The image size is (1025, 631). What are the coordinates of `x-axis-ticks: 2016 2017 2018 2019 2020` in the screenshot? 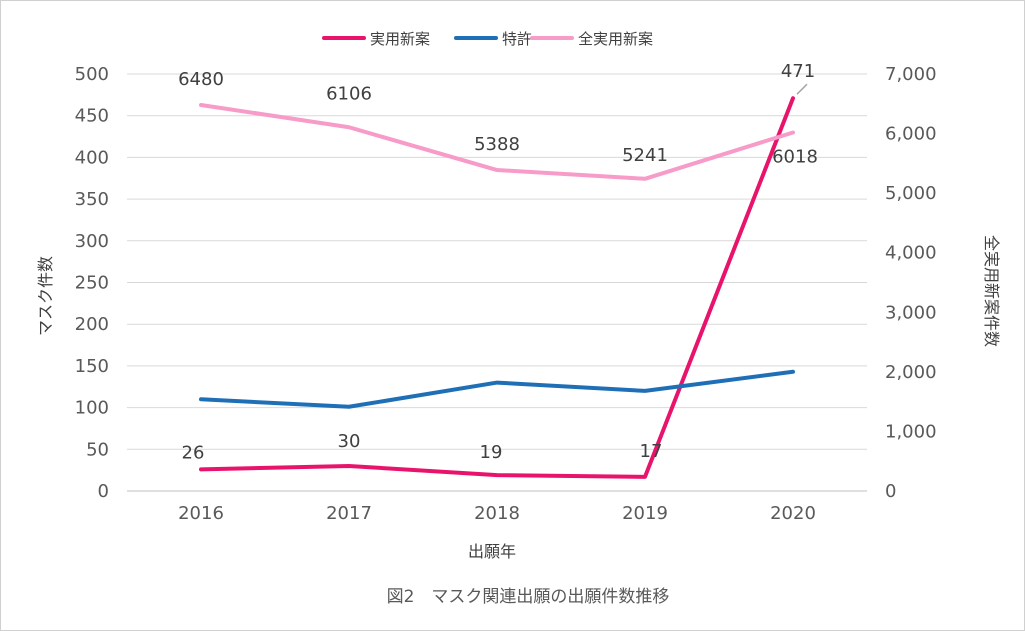 It's located at (497, 513).